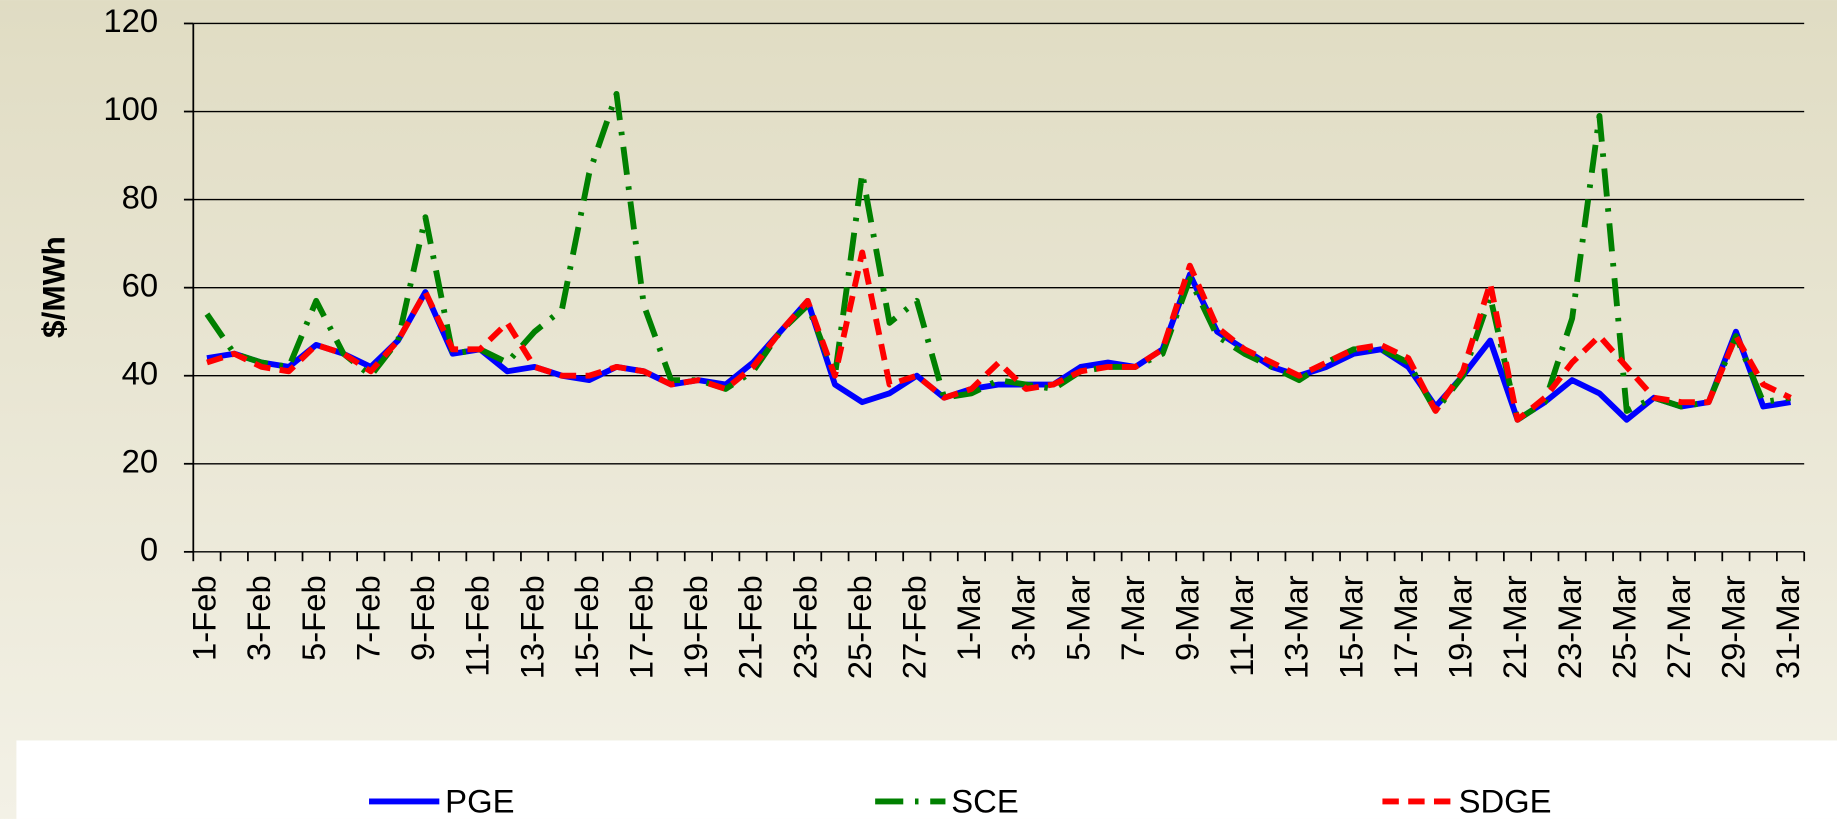 The height and width of the screenshot is (819, 1837). Describe the element at coordinates (140, 372) in the screenshot. I see `y-tick-label: 40` at that location.